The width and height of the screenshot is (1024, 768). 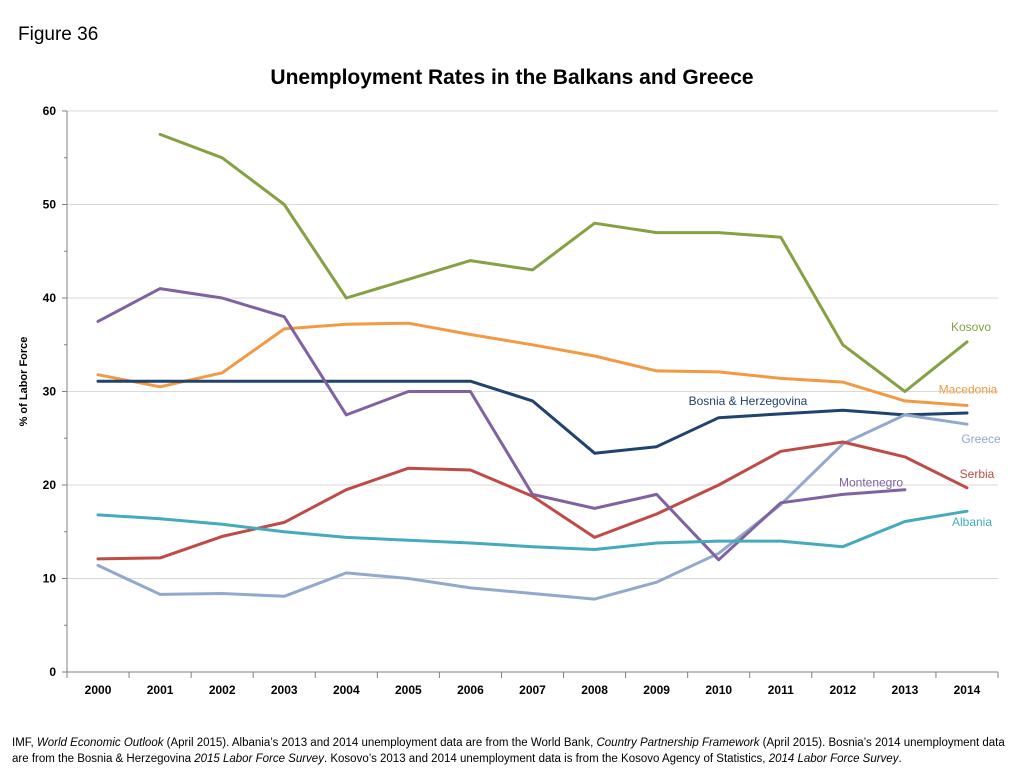 What do you see at coordinates (52, 672) in the screenshot?
I see `y-tick-label: 0` at bounding box center [52, 672].